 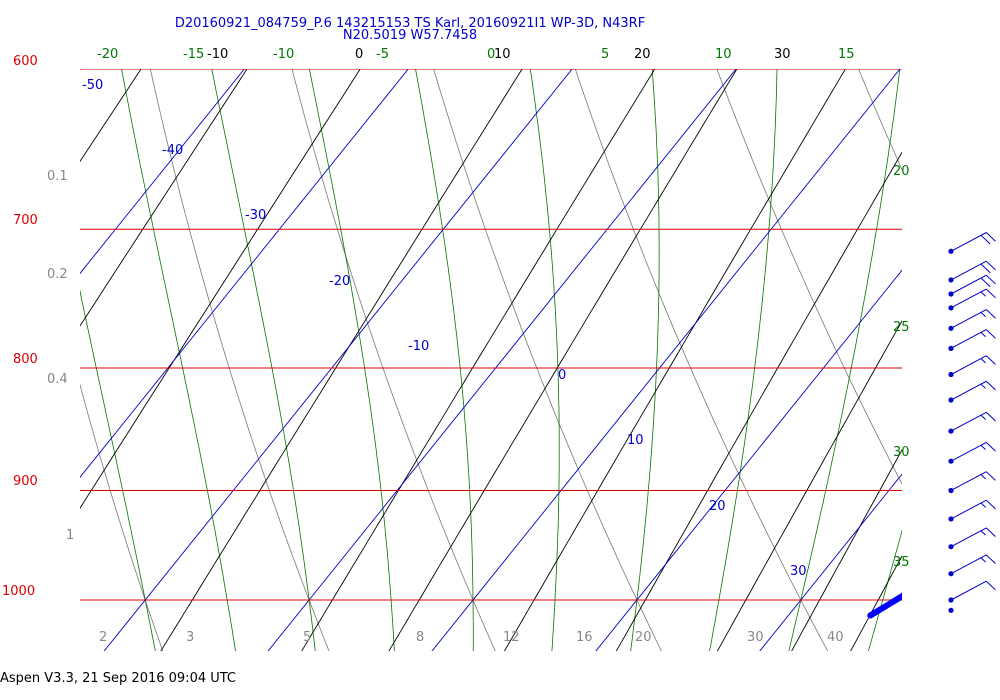 What do you see at coordinates (57, 176) in the screenshot?
I see `mixing-ratio-side-label: 0.1` at bounding box center [57, 176].